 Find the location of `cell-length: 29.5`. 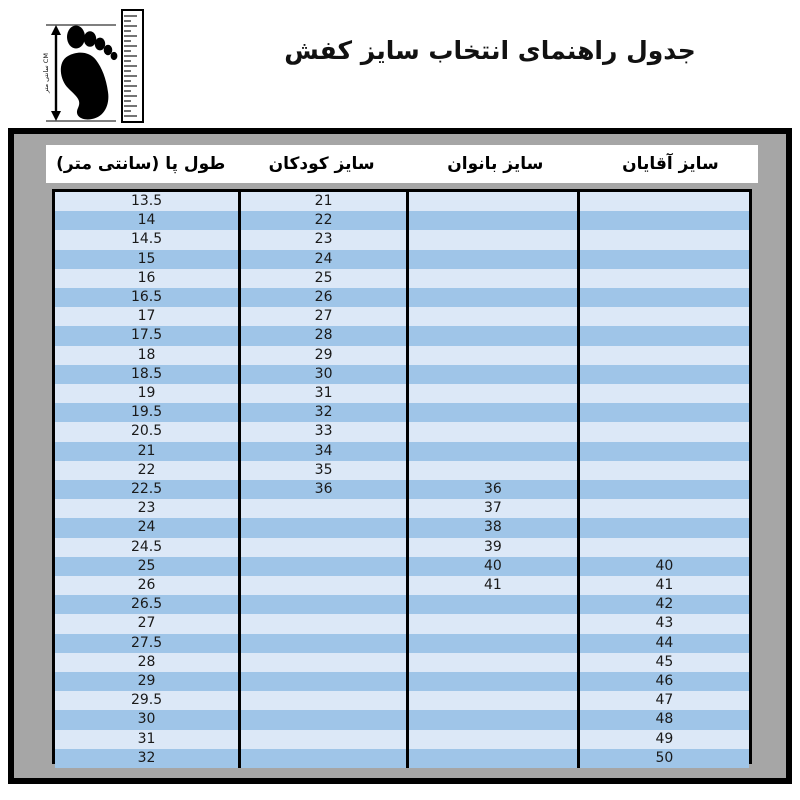

cell-length: 29.5 is located at coordinates (147, 701).